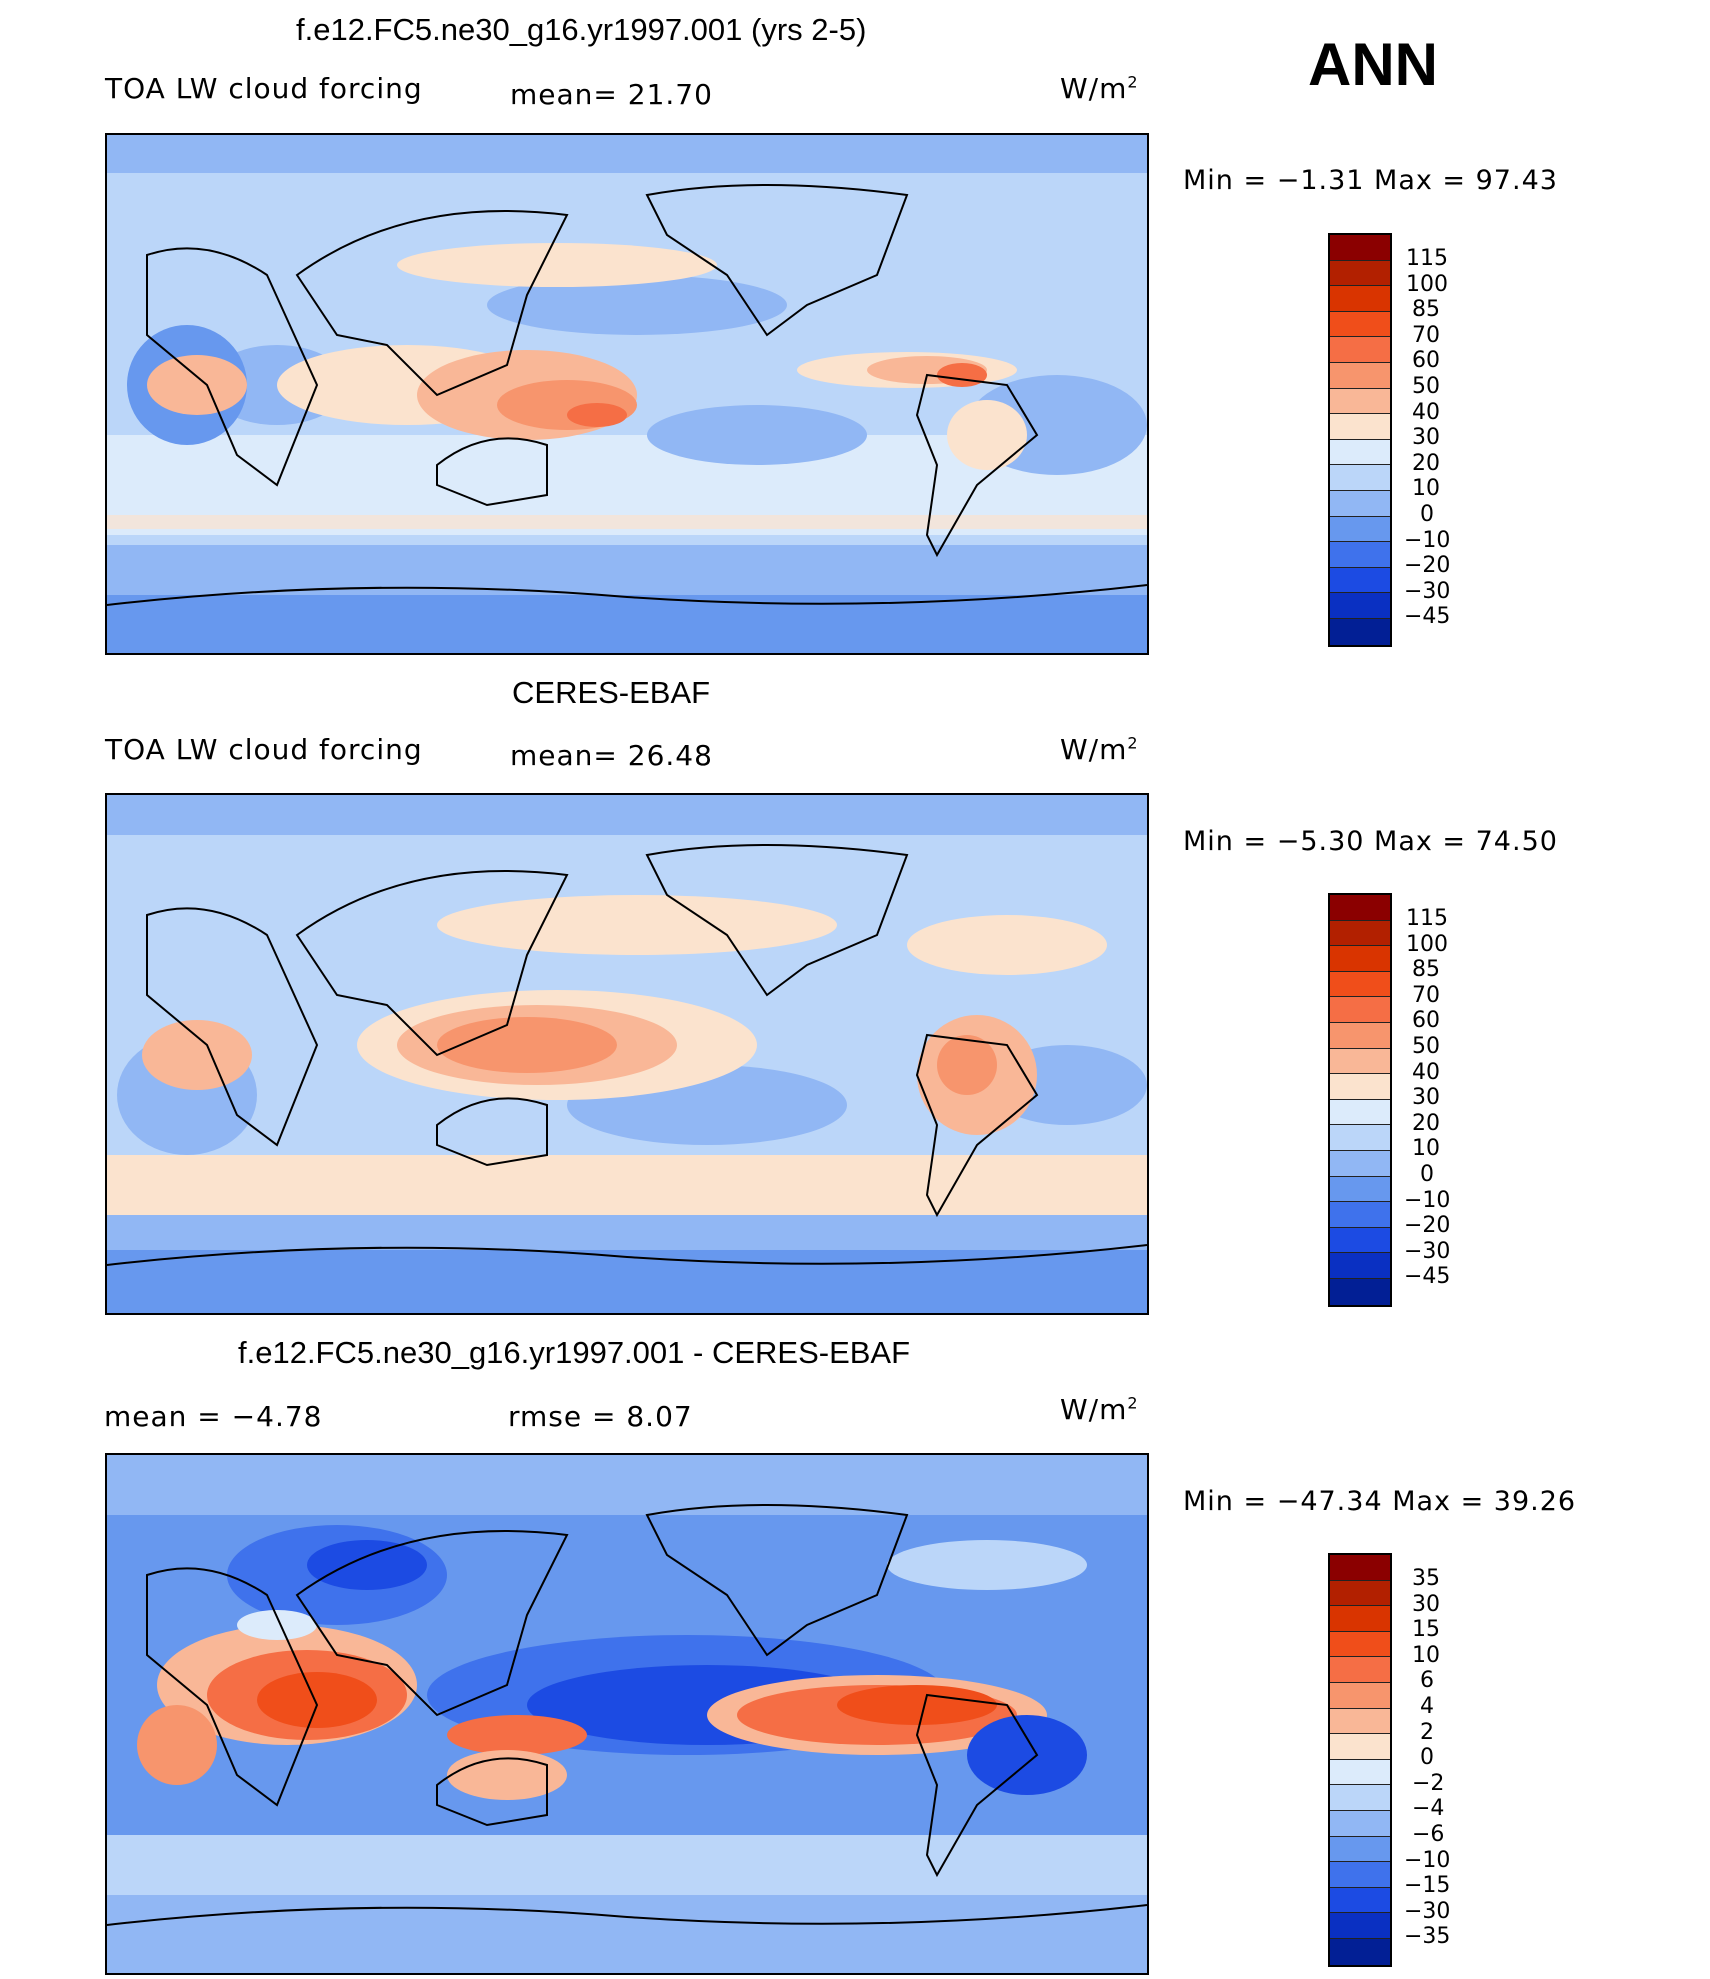 The height and width of the screenshot is (1979, 1710). What do you see at coordinates (1380, 1501) in the screenshot?
I see `minmax-label: Min = −47.34 Max = 39.26` at bounding box center [1380, 1501].